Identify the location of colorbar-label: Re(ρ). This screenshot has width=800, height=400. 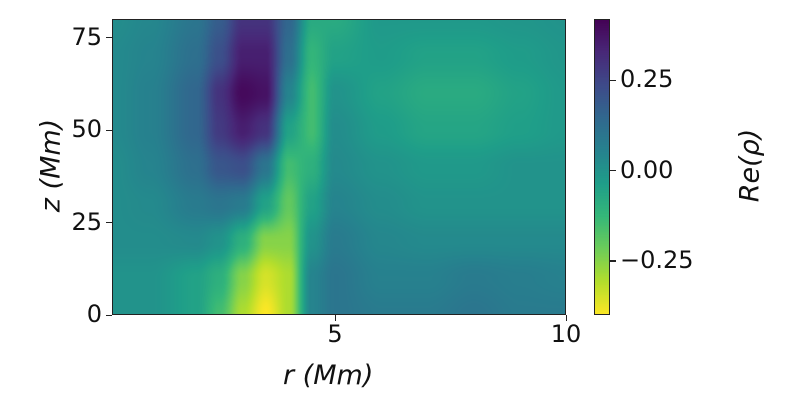
(750, 165).